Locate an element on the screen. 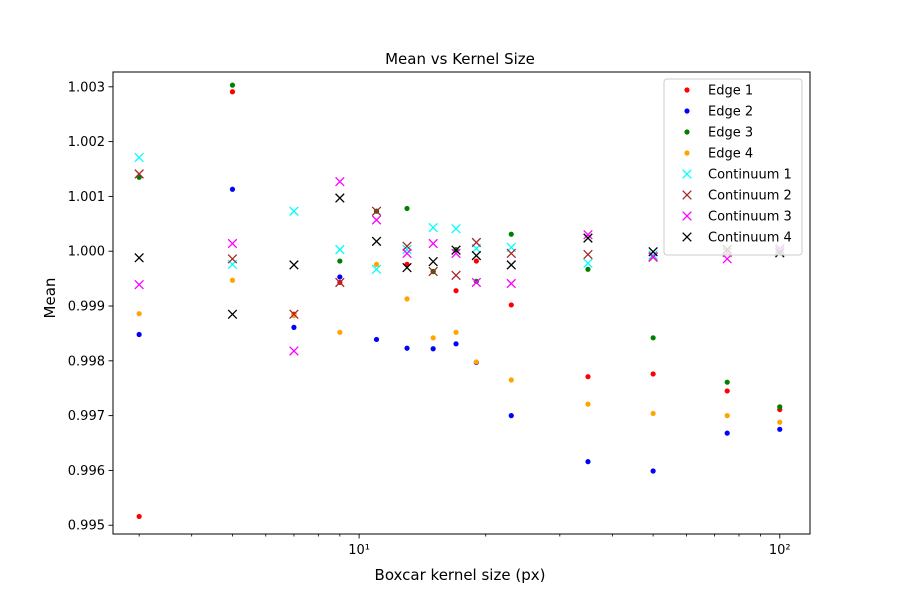 This screenshot has width=900, height=600. legend-entry: Continuum 4 is located at coordinates (737, 238).